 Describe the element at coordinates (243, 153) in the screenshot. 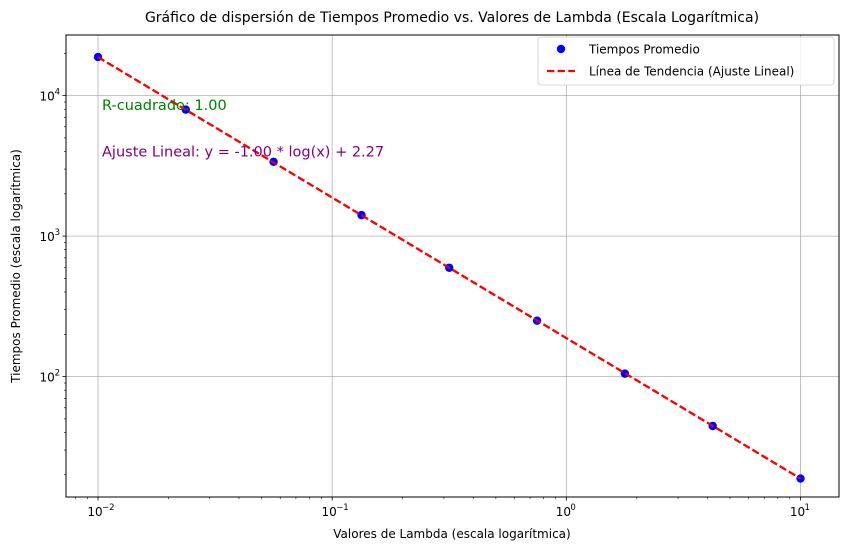

I see `annotation-fit: Ajuste Lineal: y = -1.00 * log(x) + 2.27` at that location.